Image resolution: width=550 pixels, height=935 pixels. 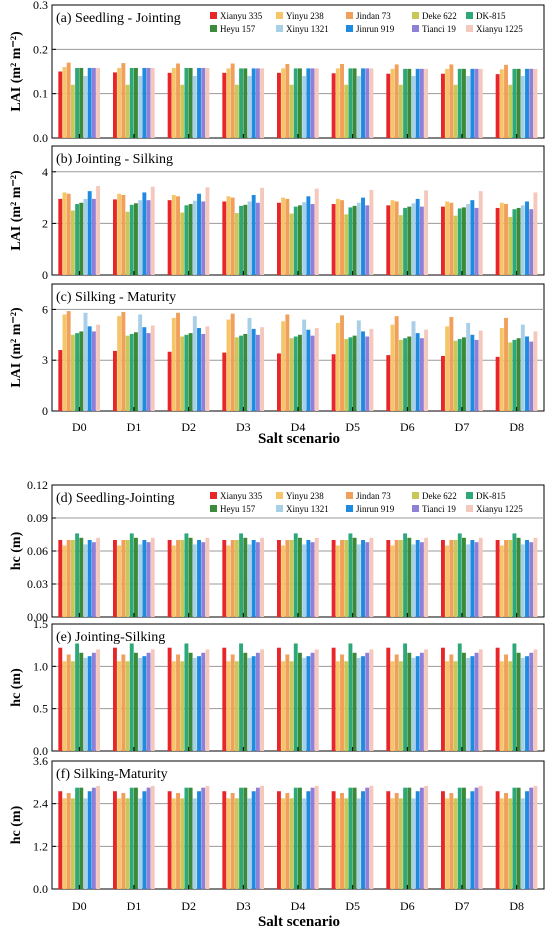 What do you see at coordinates (16, 550) in the screenshot?
I see `y-axis-label: hc (m)` at bounding box center [16, 550].